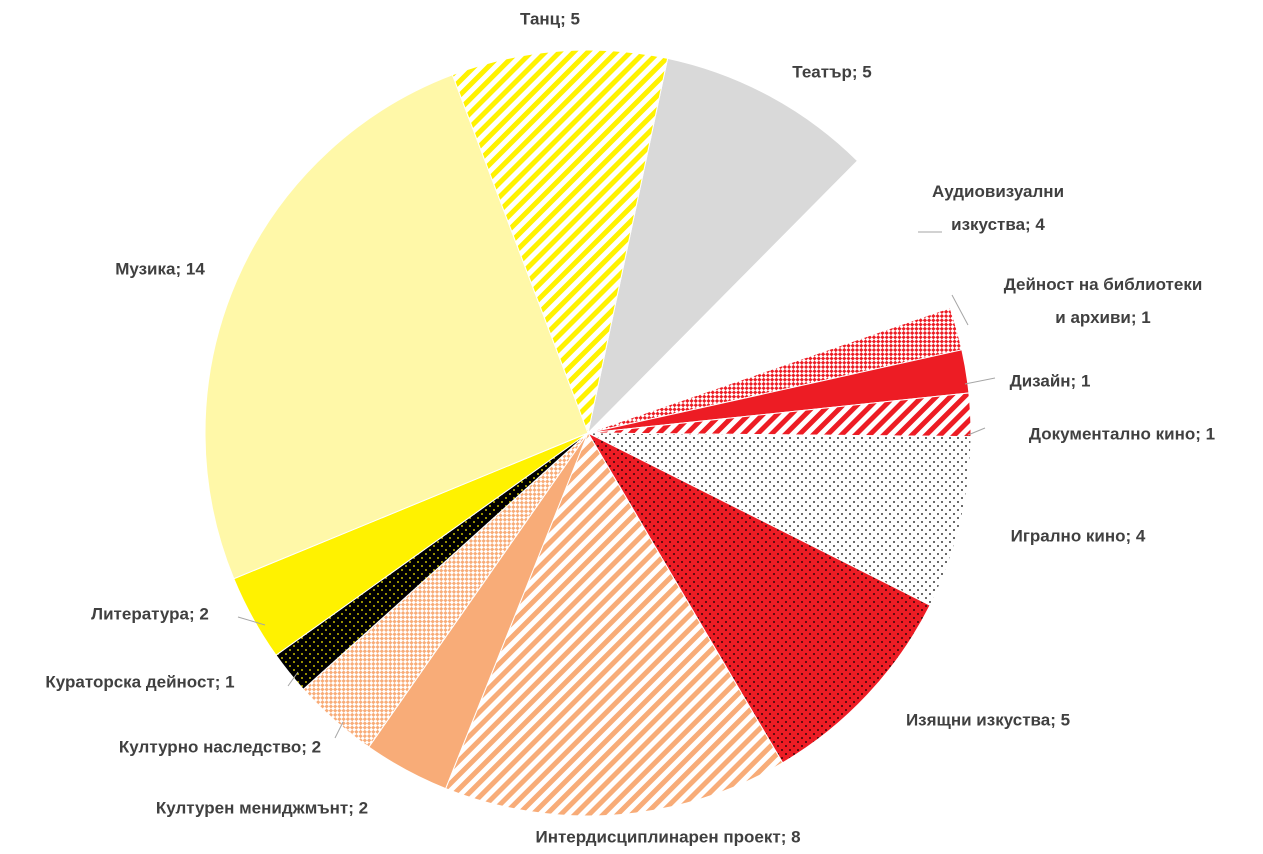  I want to click on data-label: Игрално кино; 4, so click(1078, 535).